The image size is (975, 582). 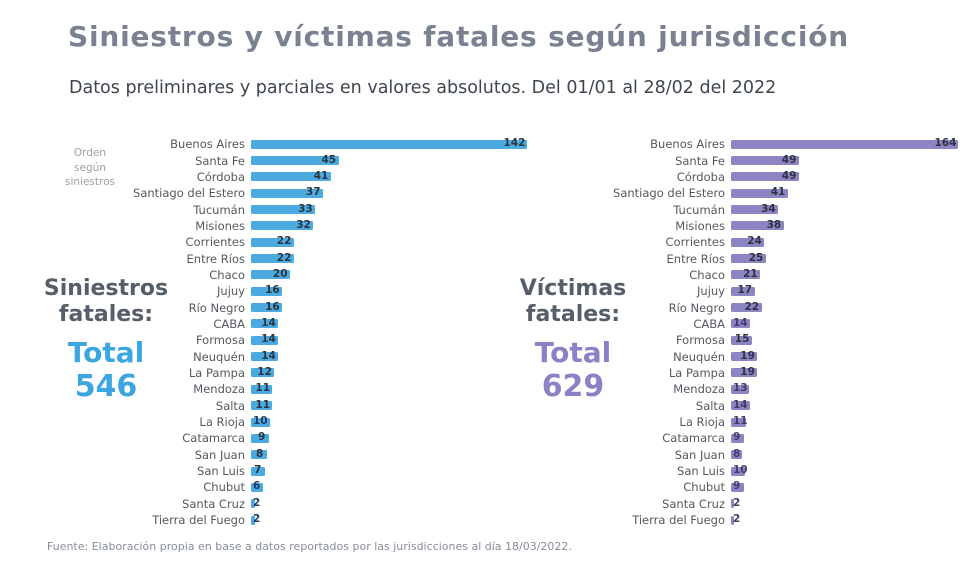 I want to click on chart-row: Tucumán 34, so click(x=754, y=209).